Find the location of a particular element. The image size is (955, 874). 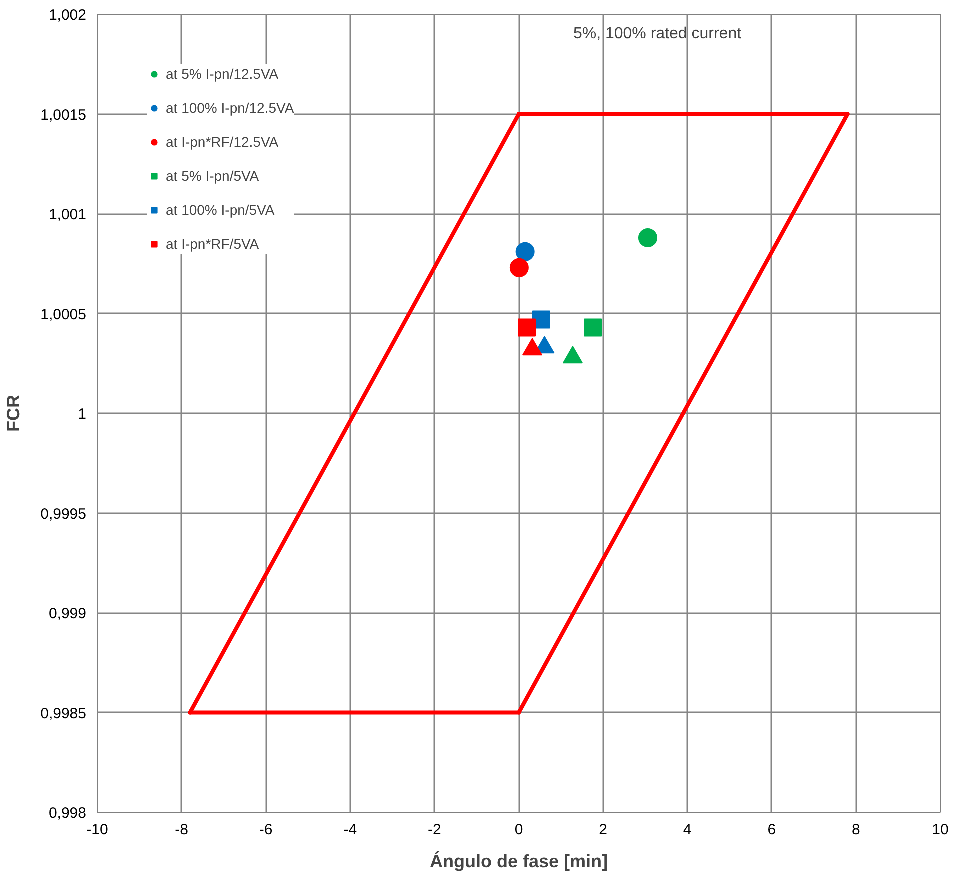

x-tick-label: 4 is located at coordinates (687, 830).